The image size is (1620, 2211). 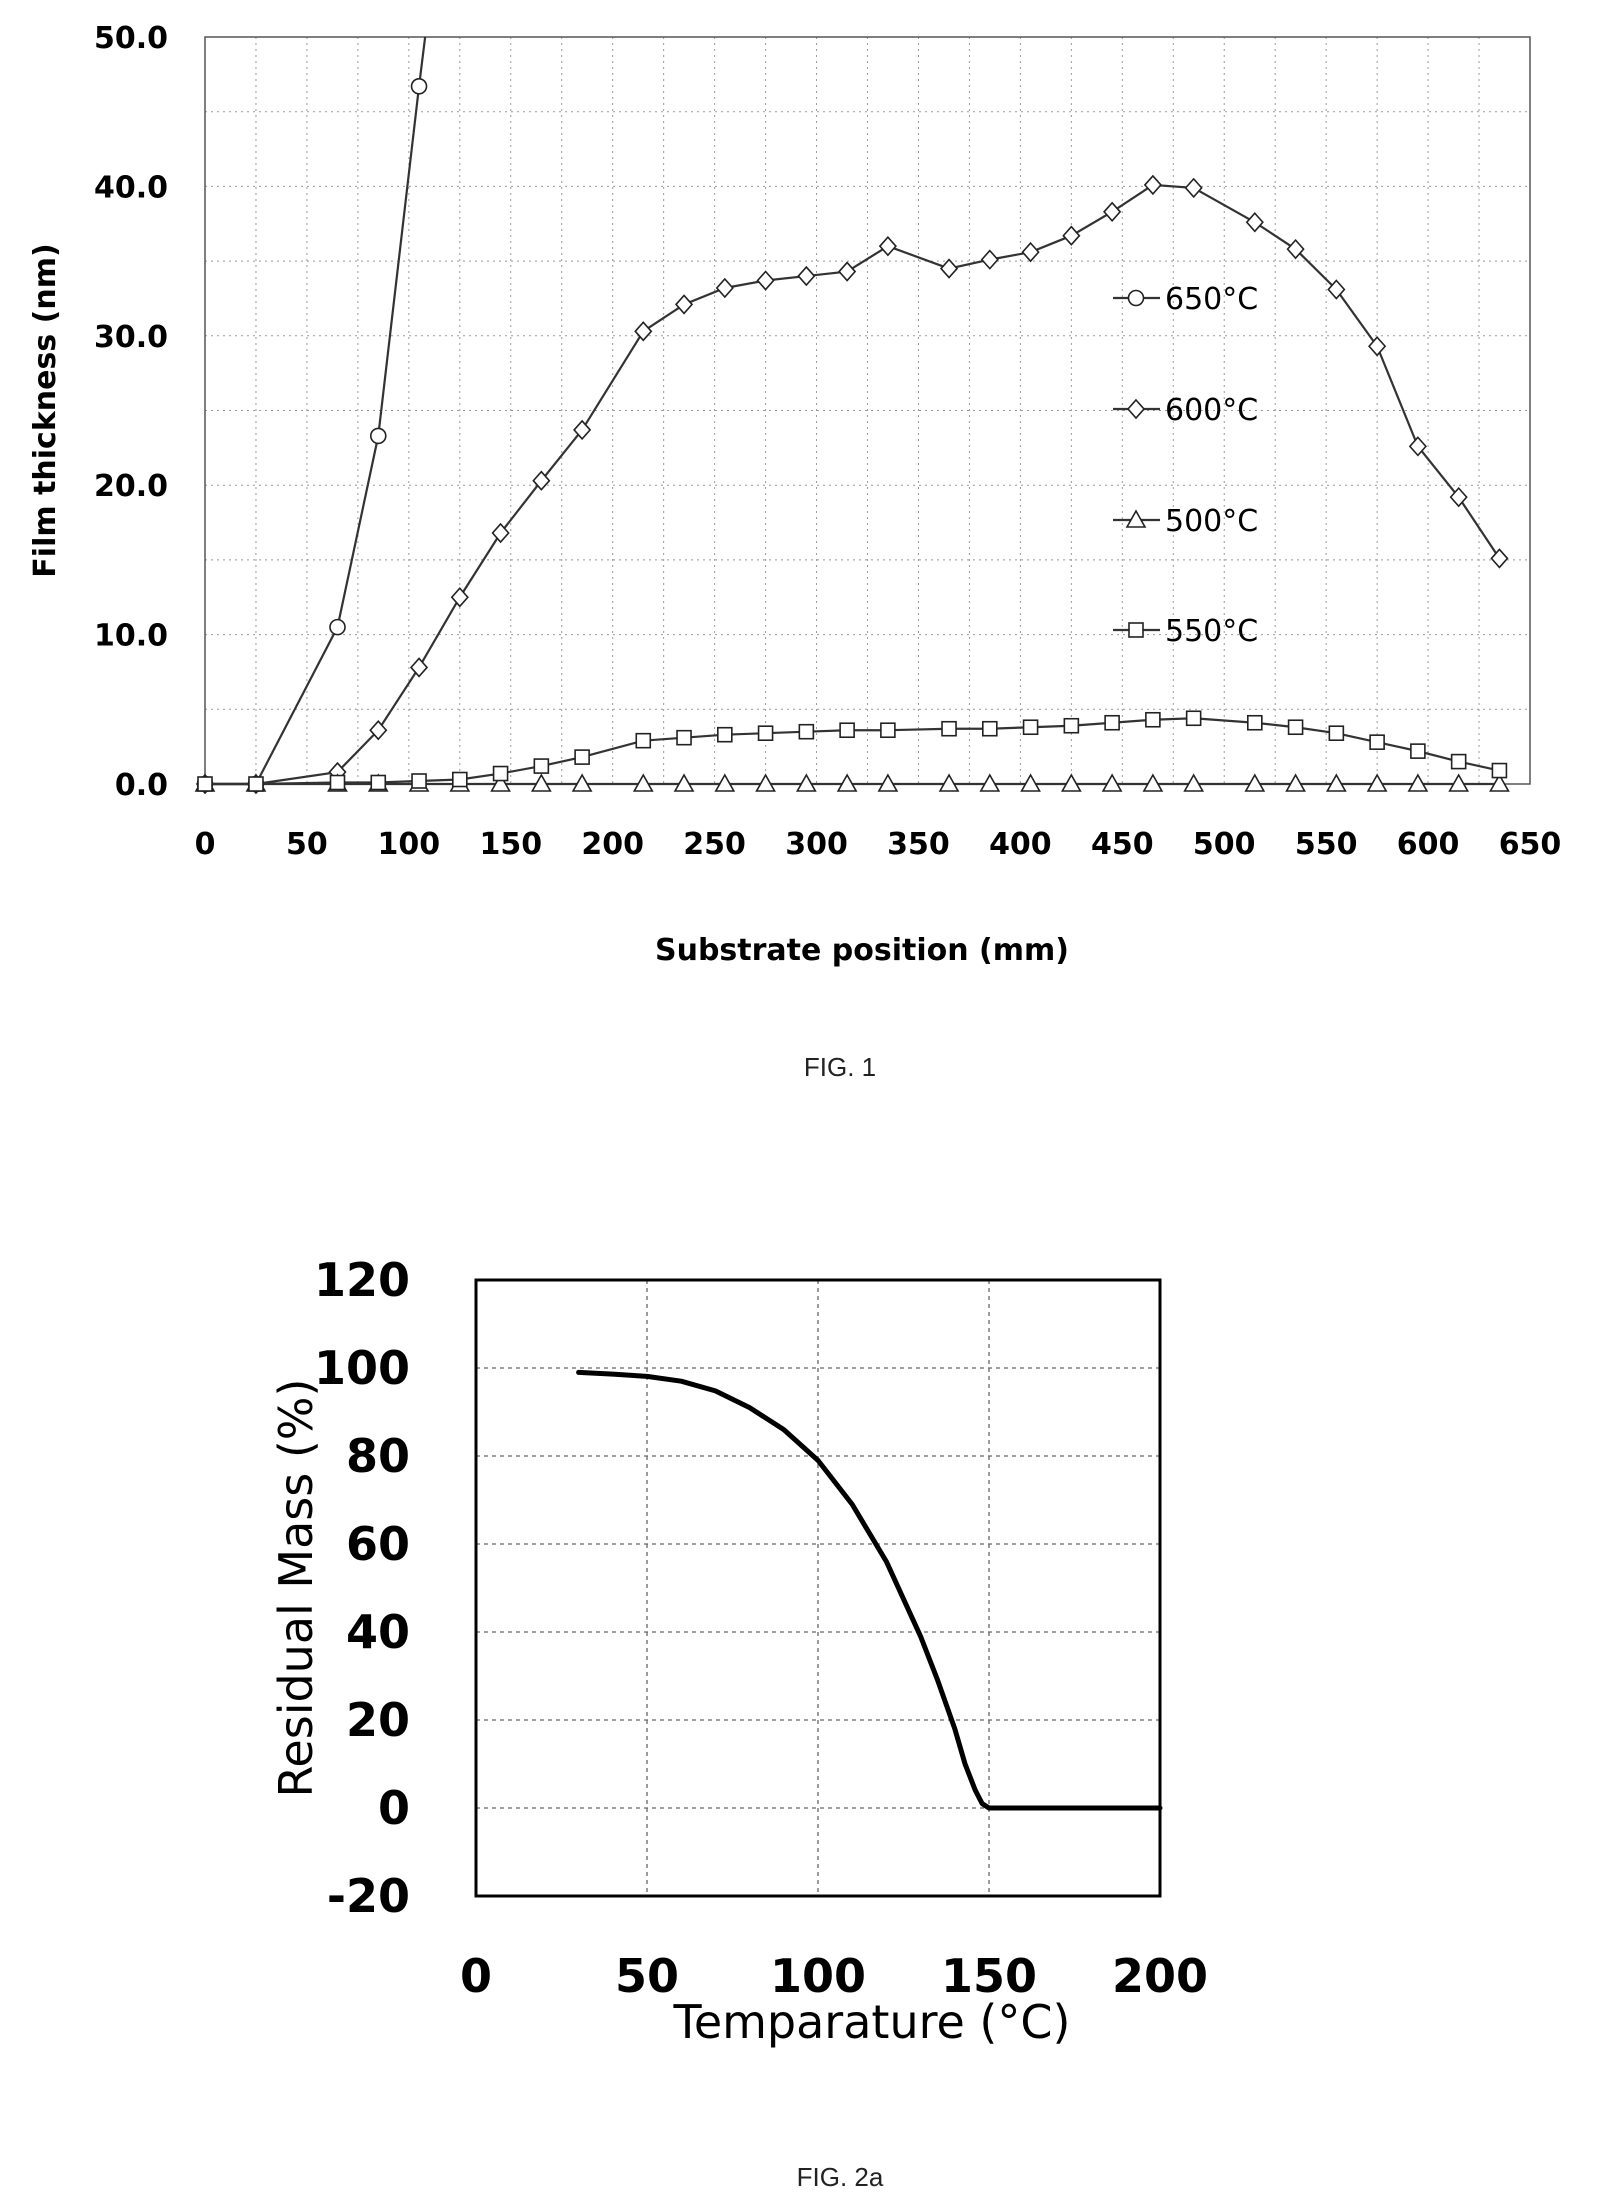 What do you see at coordinates (378, 1720) in the screenshot?
I see `y-tick-label: 20` at bounding box center [378, 1720].